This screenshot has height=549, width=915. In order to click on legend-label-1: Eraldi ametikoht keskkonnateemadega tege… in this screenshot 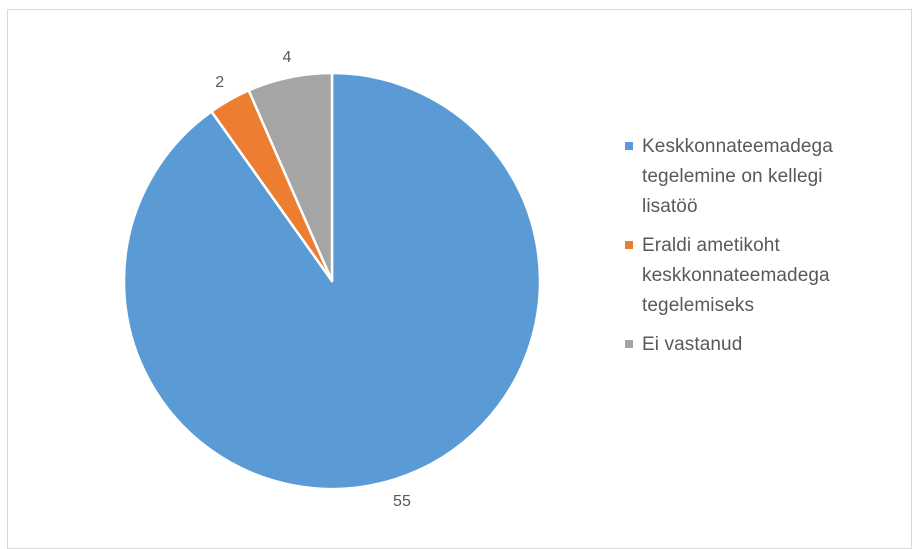, I will do `click(774, 276)`.